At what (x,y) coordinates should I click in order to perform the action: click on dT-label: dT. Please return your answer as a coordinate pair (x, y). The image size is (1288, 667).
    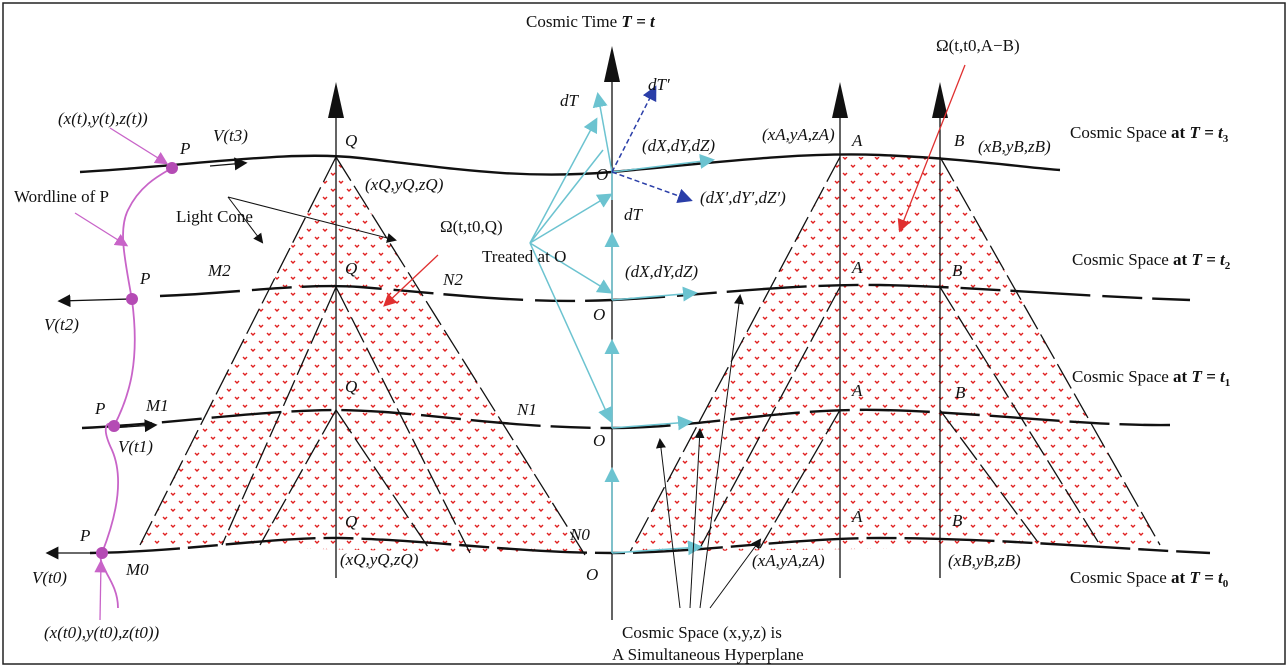
    Looking at the image, I should click on (570, 100).